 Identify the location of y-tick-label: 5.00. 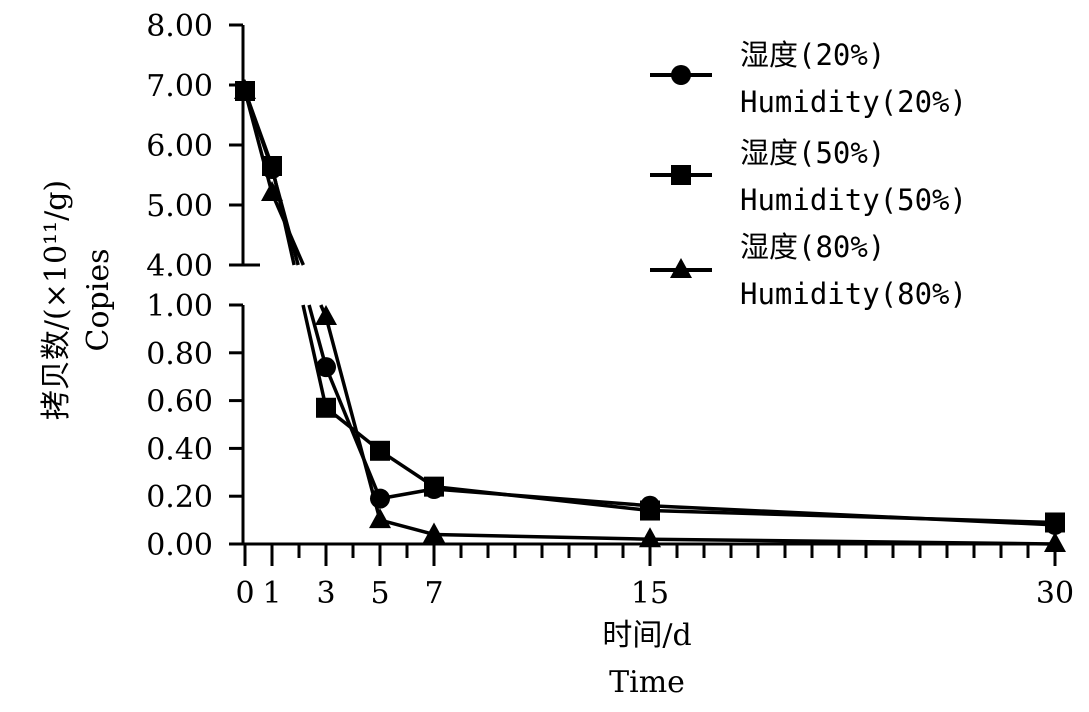
(179, 206).